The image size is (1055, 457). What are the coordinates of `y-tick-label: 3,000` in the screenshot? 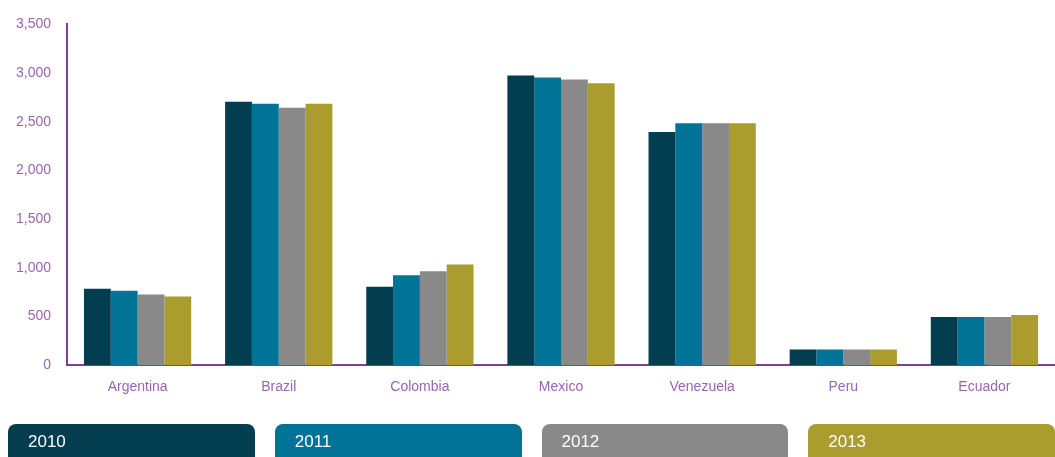 It's located at (33, 71).